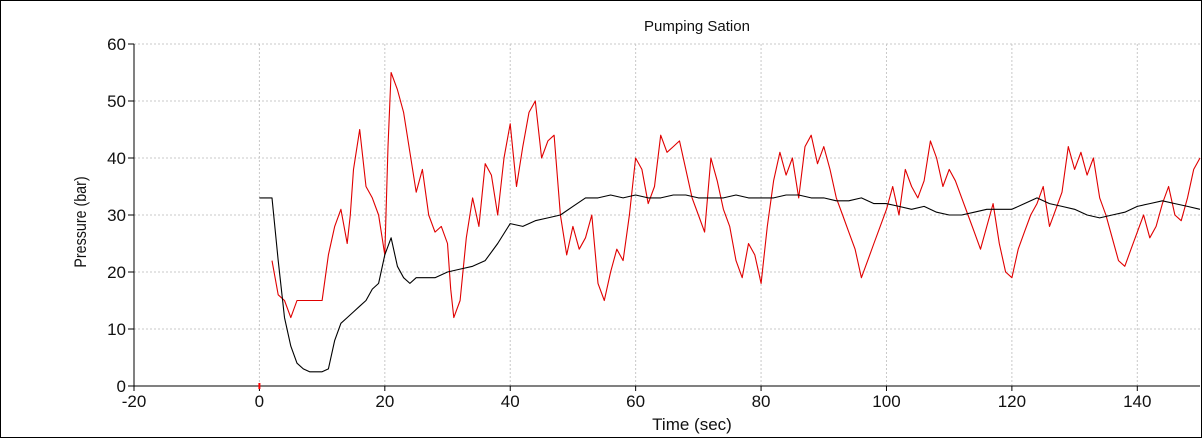 The height and width of the screenshot is (438, 1202). I want to click on x-tick-label: 40, so click(510, 401).